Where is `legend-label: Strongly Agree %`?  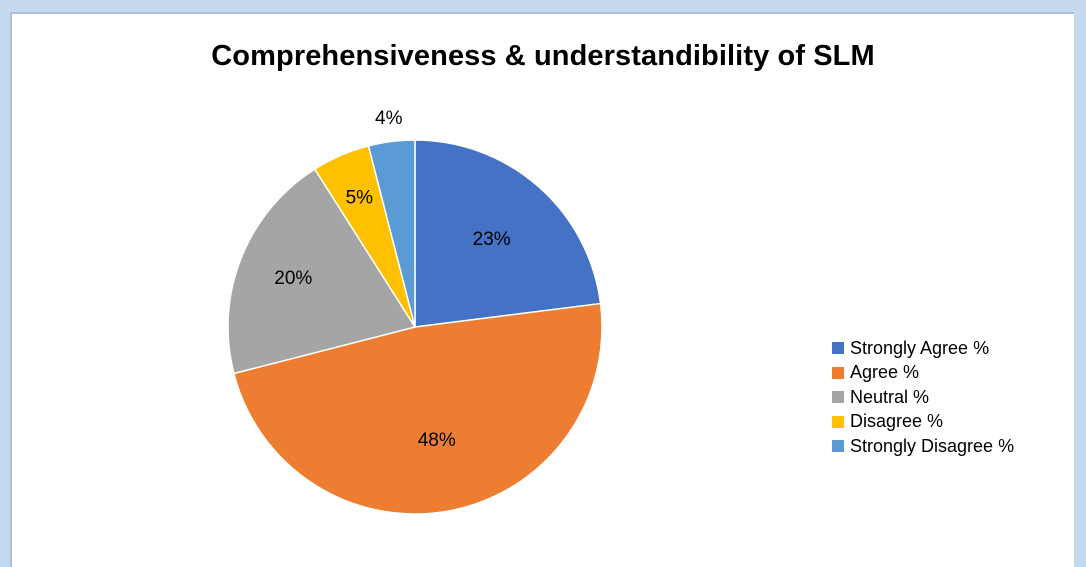 legend-label: Strongly Agree % is located at coordinates (920, 347).